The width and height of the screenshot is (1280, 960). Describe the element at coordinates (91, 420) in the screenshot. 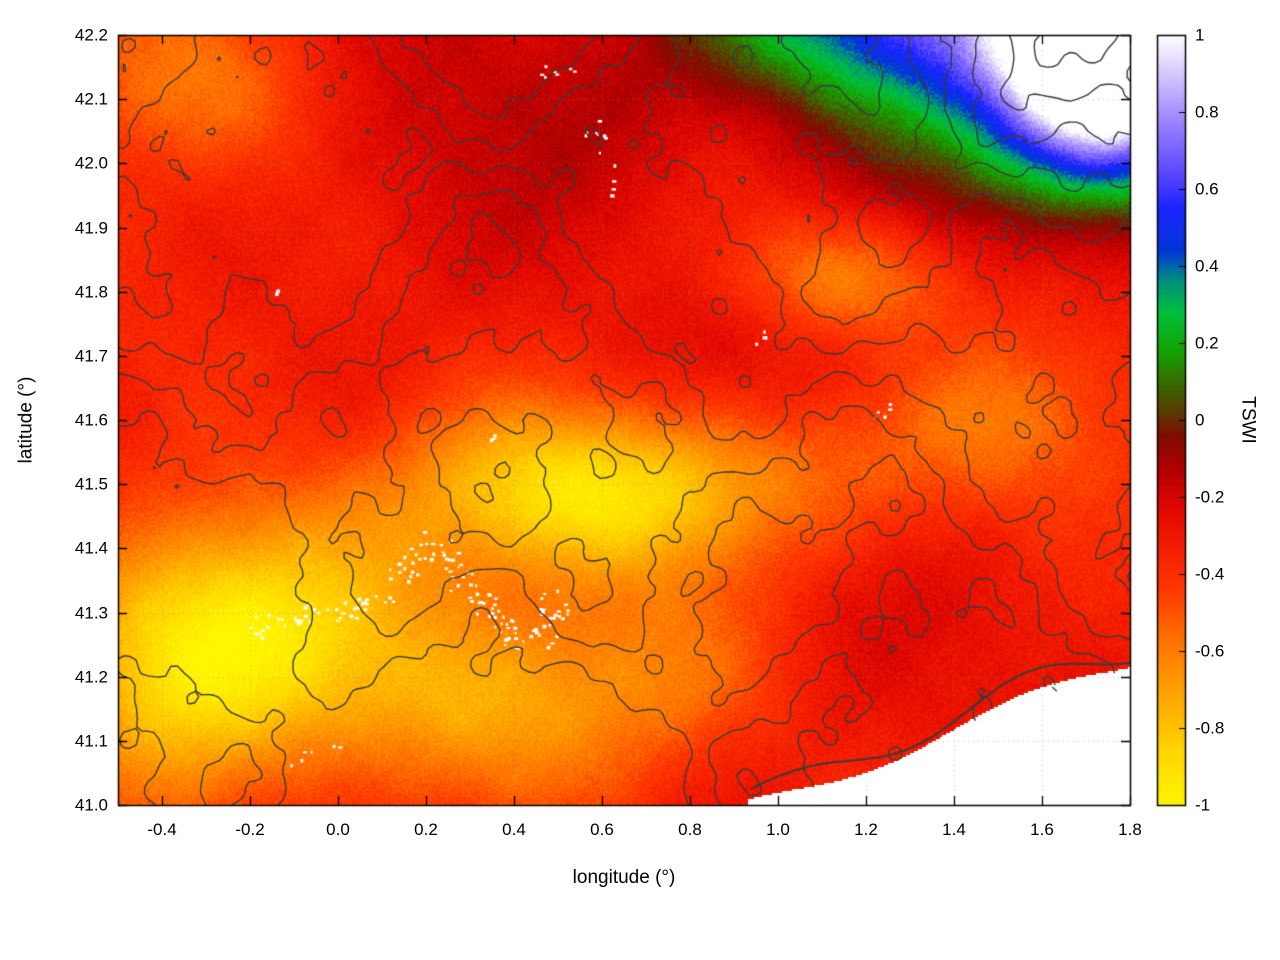

I see `y-tick-label: 41.6` at that location.